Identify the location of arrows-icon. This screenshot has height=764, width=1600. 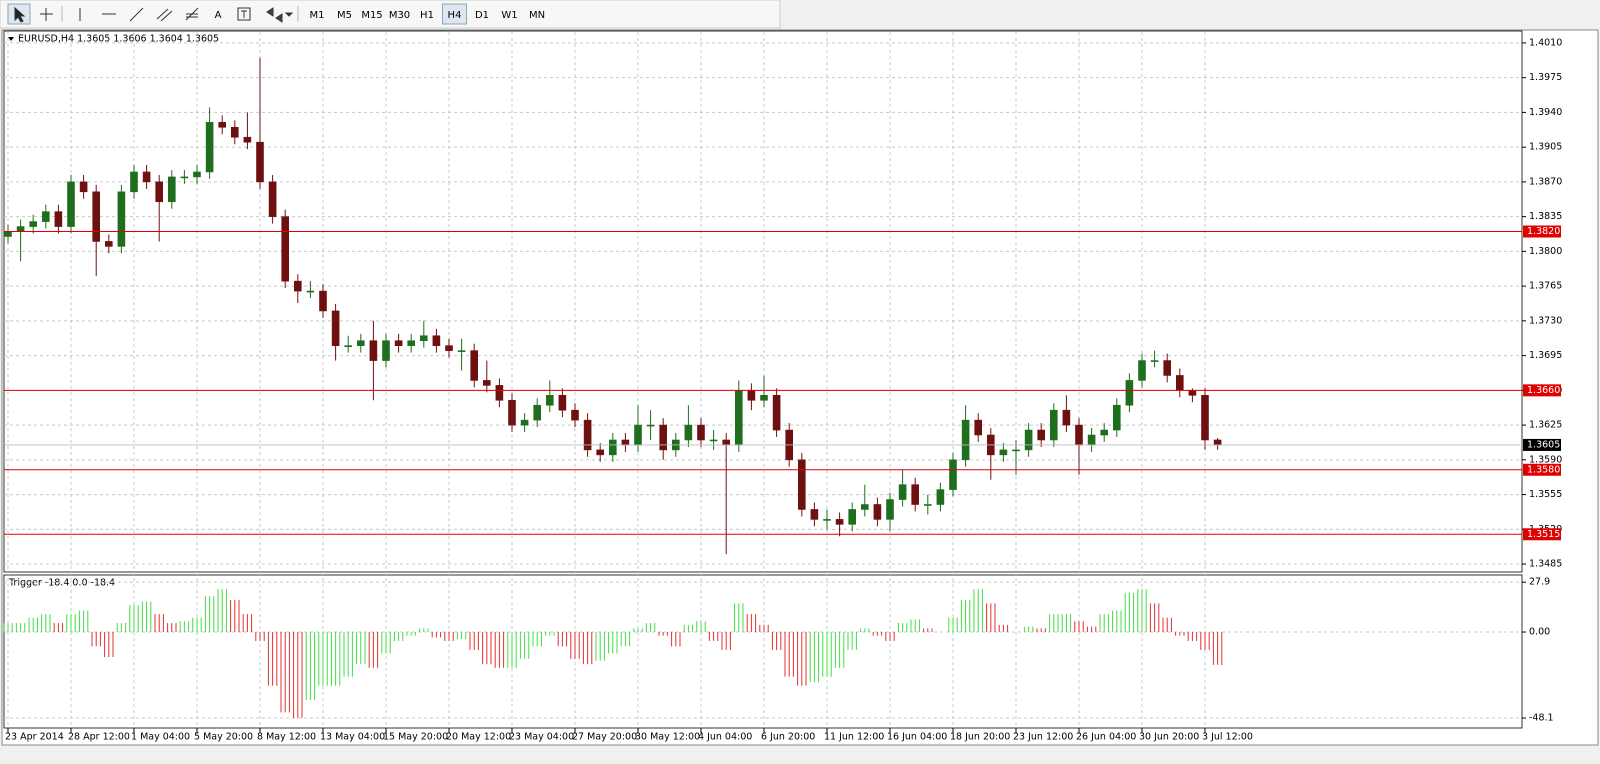
(274, 15).